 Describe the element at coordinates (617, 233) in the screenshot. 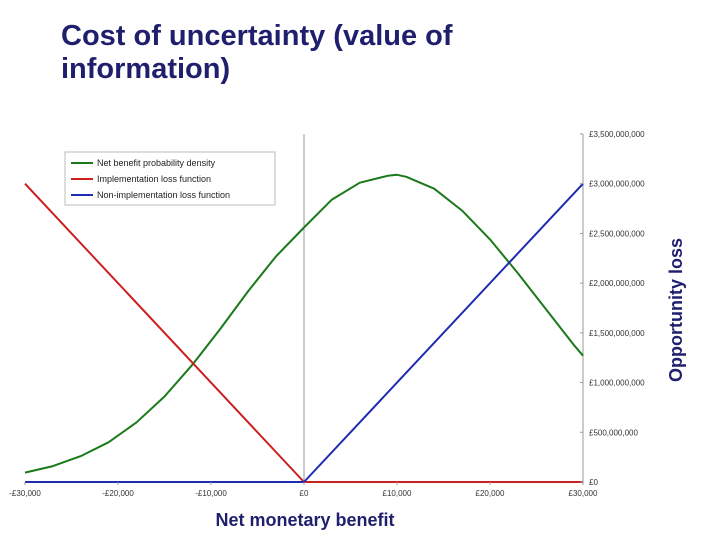

I see `y-tick-label: £2,500,000,000` at that location.